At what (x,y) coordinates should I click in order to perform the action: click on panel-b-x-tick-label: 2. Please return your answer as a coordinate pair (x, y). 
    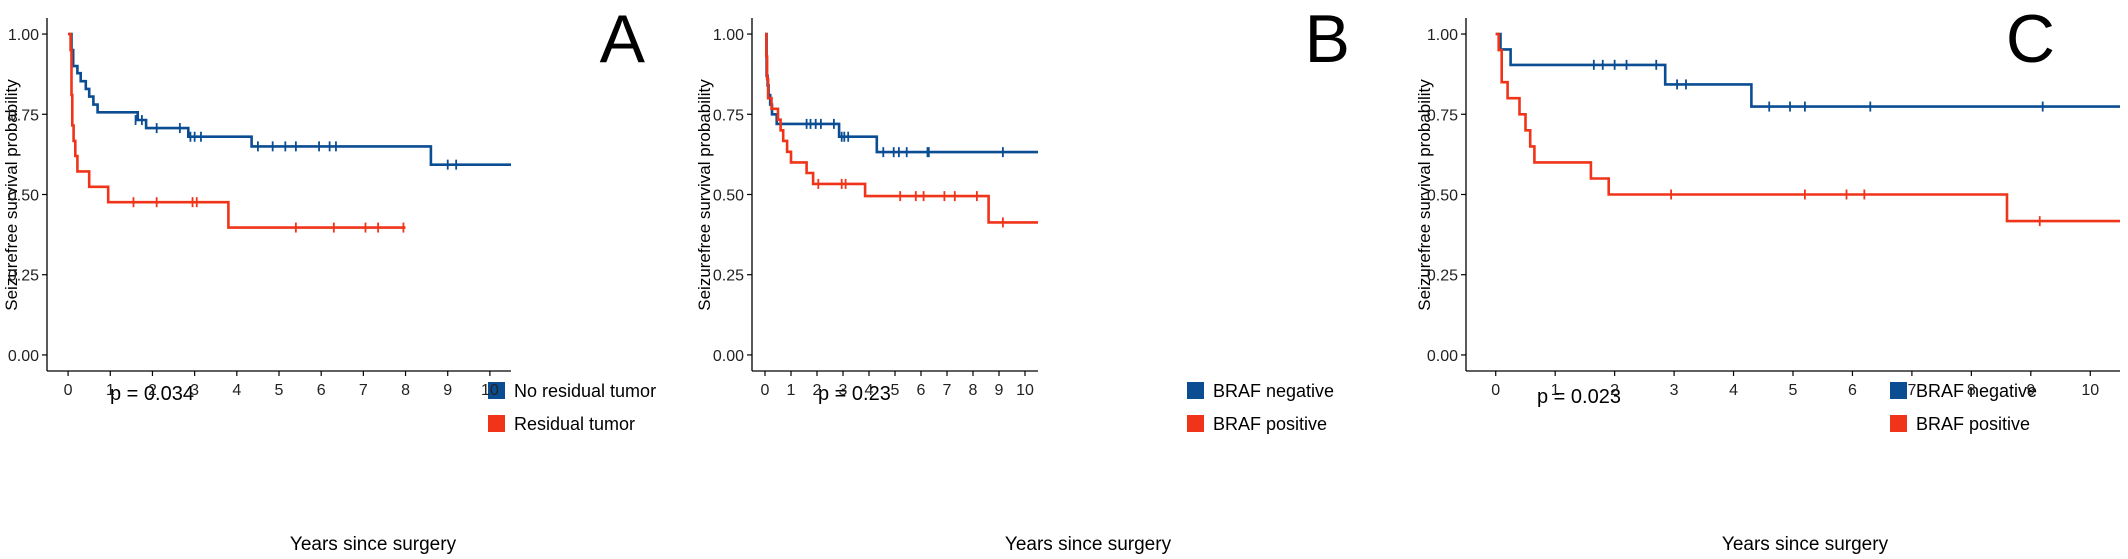
    Looking at the image, I should click on (817, 390).